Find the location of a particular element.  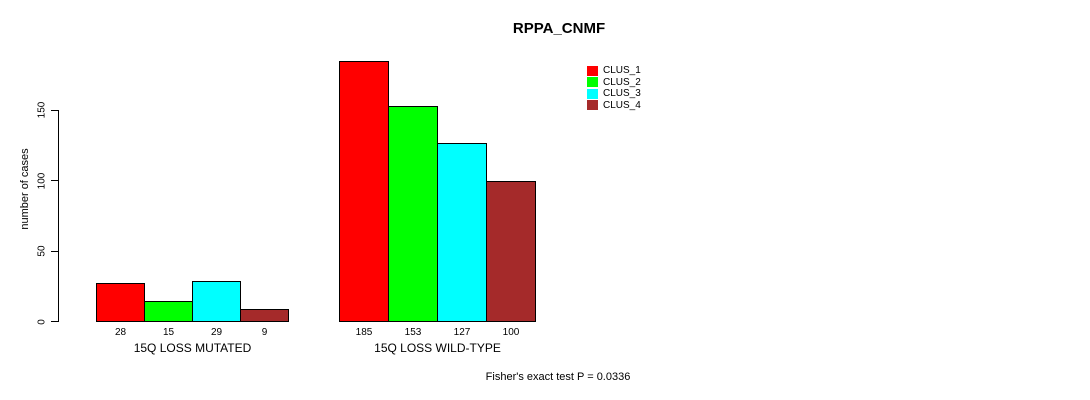

legend-item-clus_1: CLUS_1 is located at coordinates (614, 71).